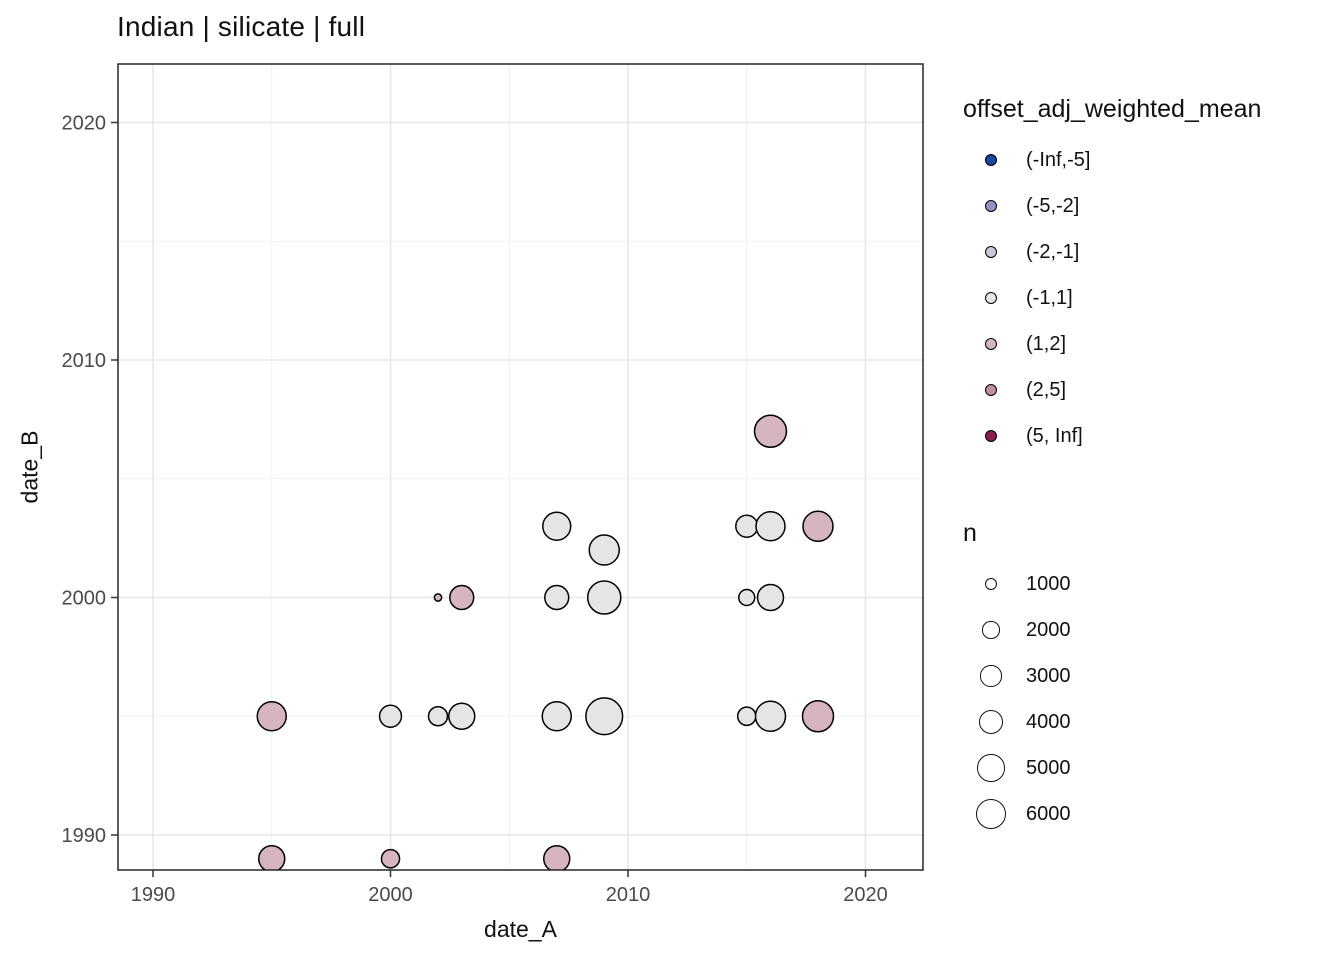 The width and height of the screenshot is (1344, 960). Describe the element at coordinates (1048, 629) in the screenshot. I see `size-legend-label: 2000` at that location.